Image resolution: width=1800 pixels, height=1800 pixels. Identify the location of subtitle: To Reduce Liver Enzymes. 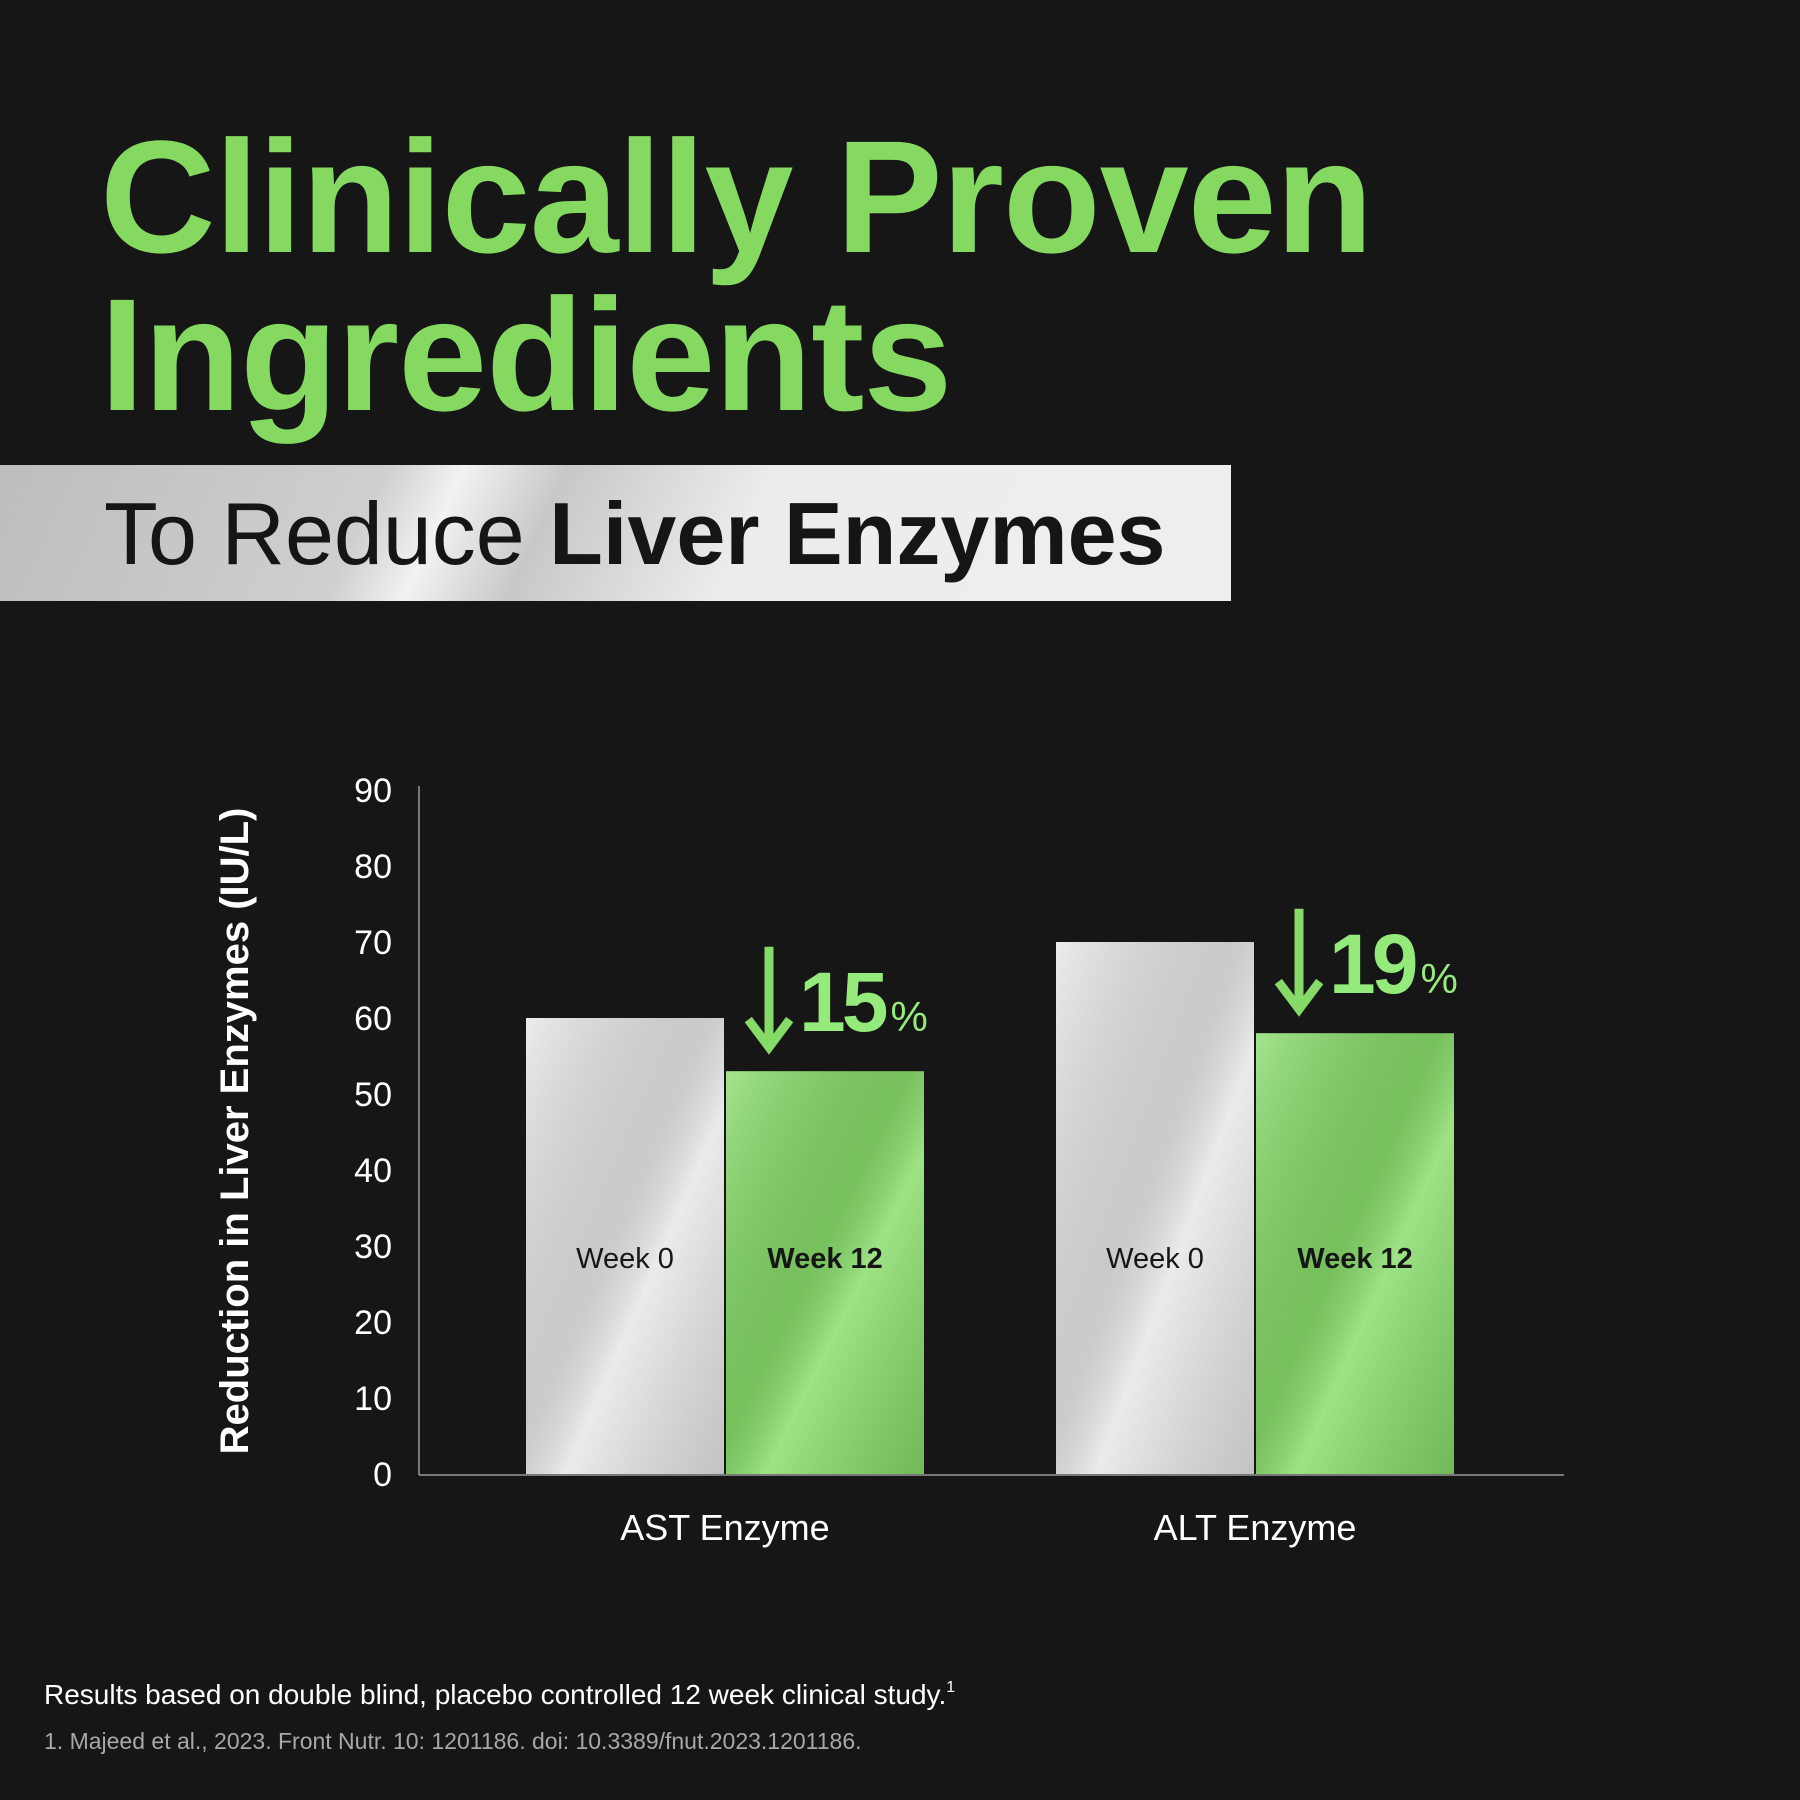
(634, 534).